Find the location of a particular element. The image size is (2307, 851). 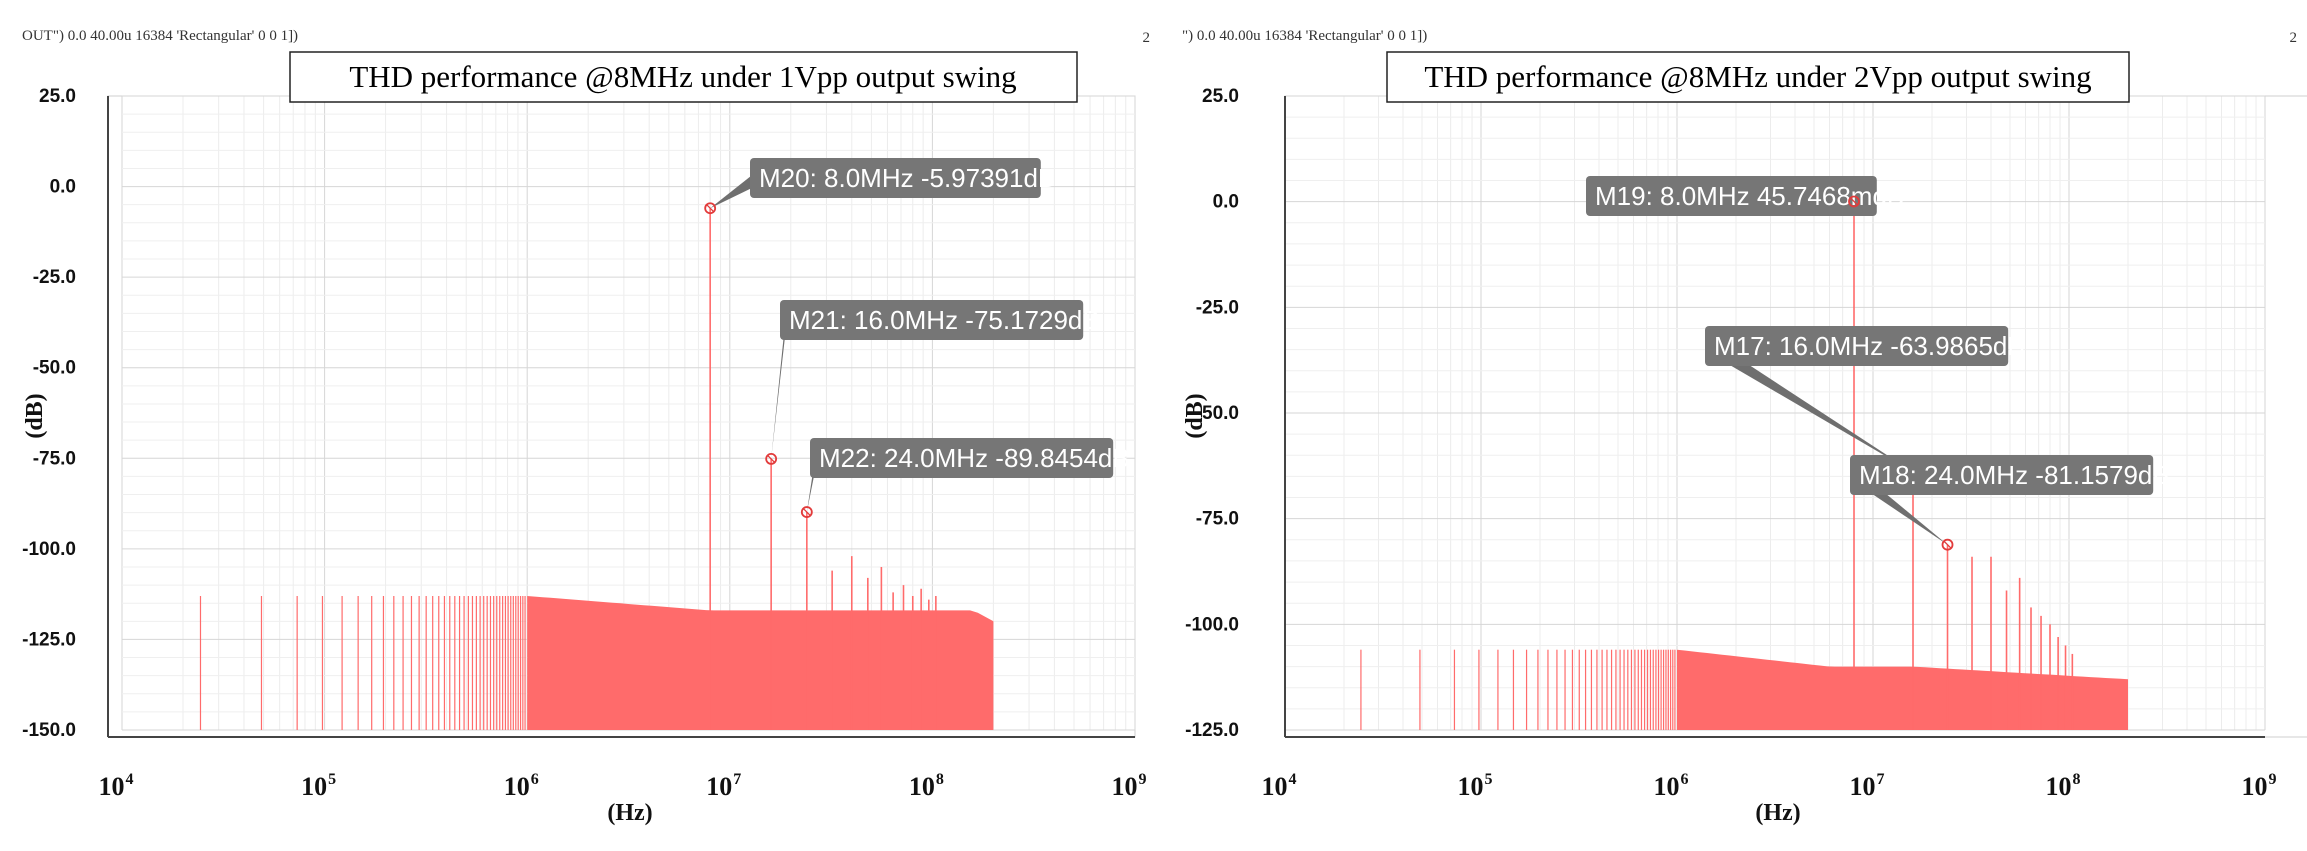

marker-label: M18: 24.0MHz -81.1579dB is located at coordinates (2014, 475).